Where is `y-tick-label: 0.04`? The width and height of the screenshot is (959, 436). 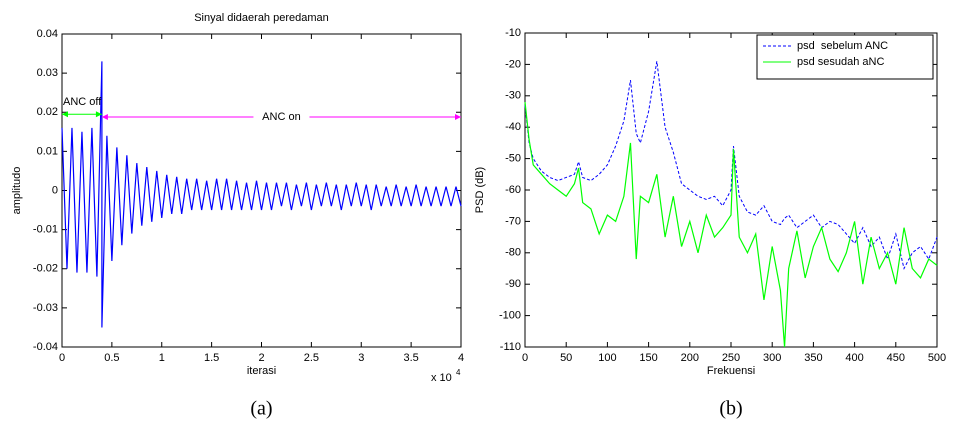 y-tick-label: 0.04 is located at coordinates (47, 34).